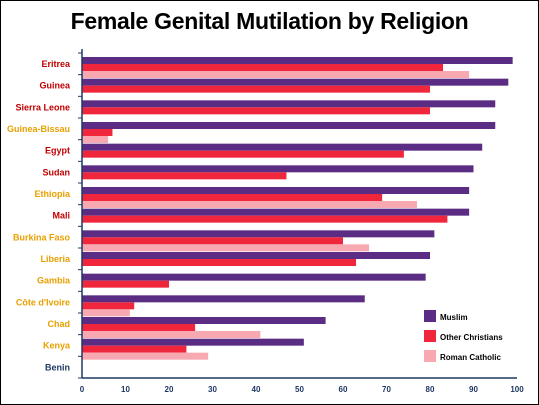 The width and height of the screenshot is (539, 405). What do you see at coordinates (57, 367) in the screenshot?
I see `category-label: Benin` at bounding box center [57, 367].